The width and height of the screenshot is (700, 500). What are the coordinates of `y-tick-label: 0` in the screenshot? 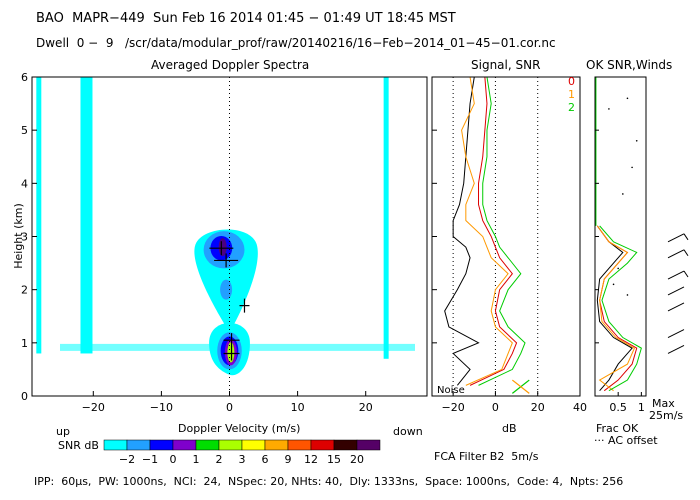 It's located at (24, 396).